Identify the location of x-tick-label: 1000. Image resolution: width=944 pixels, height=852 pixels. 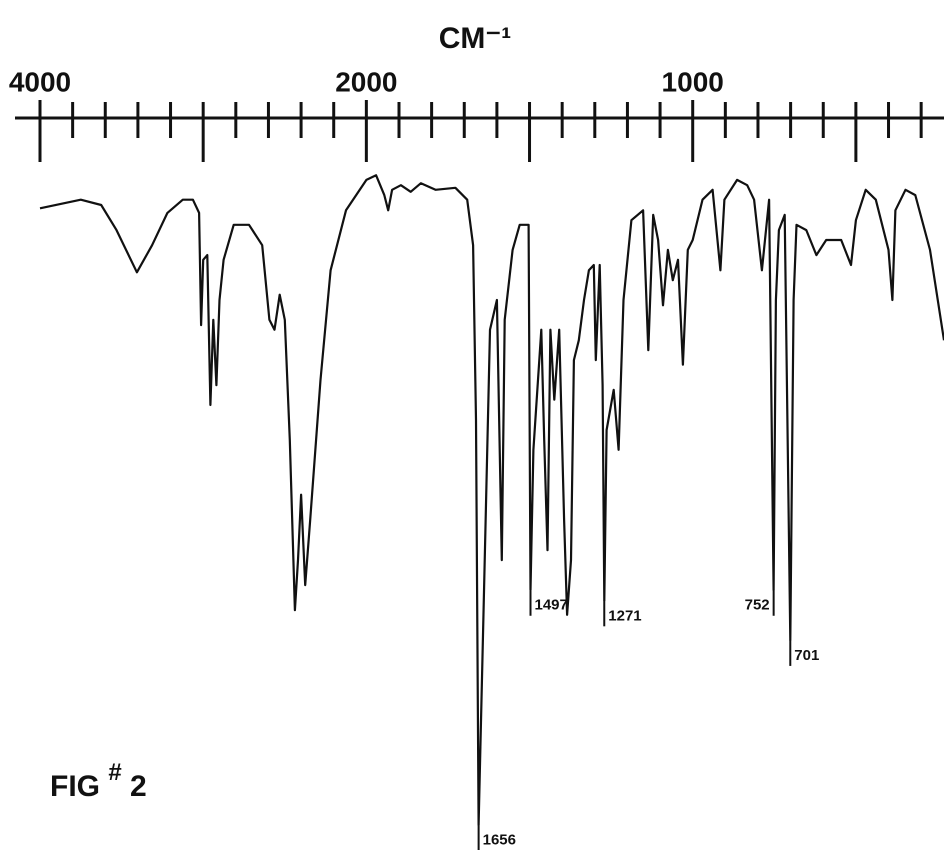
(693, 81).